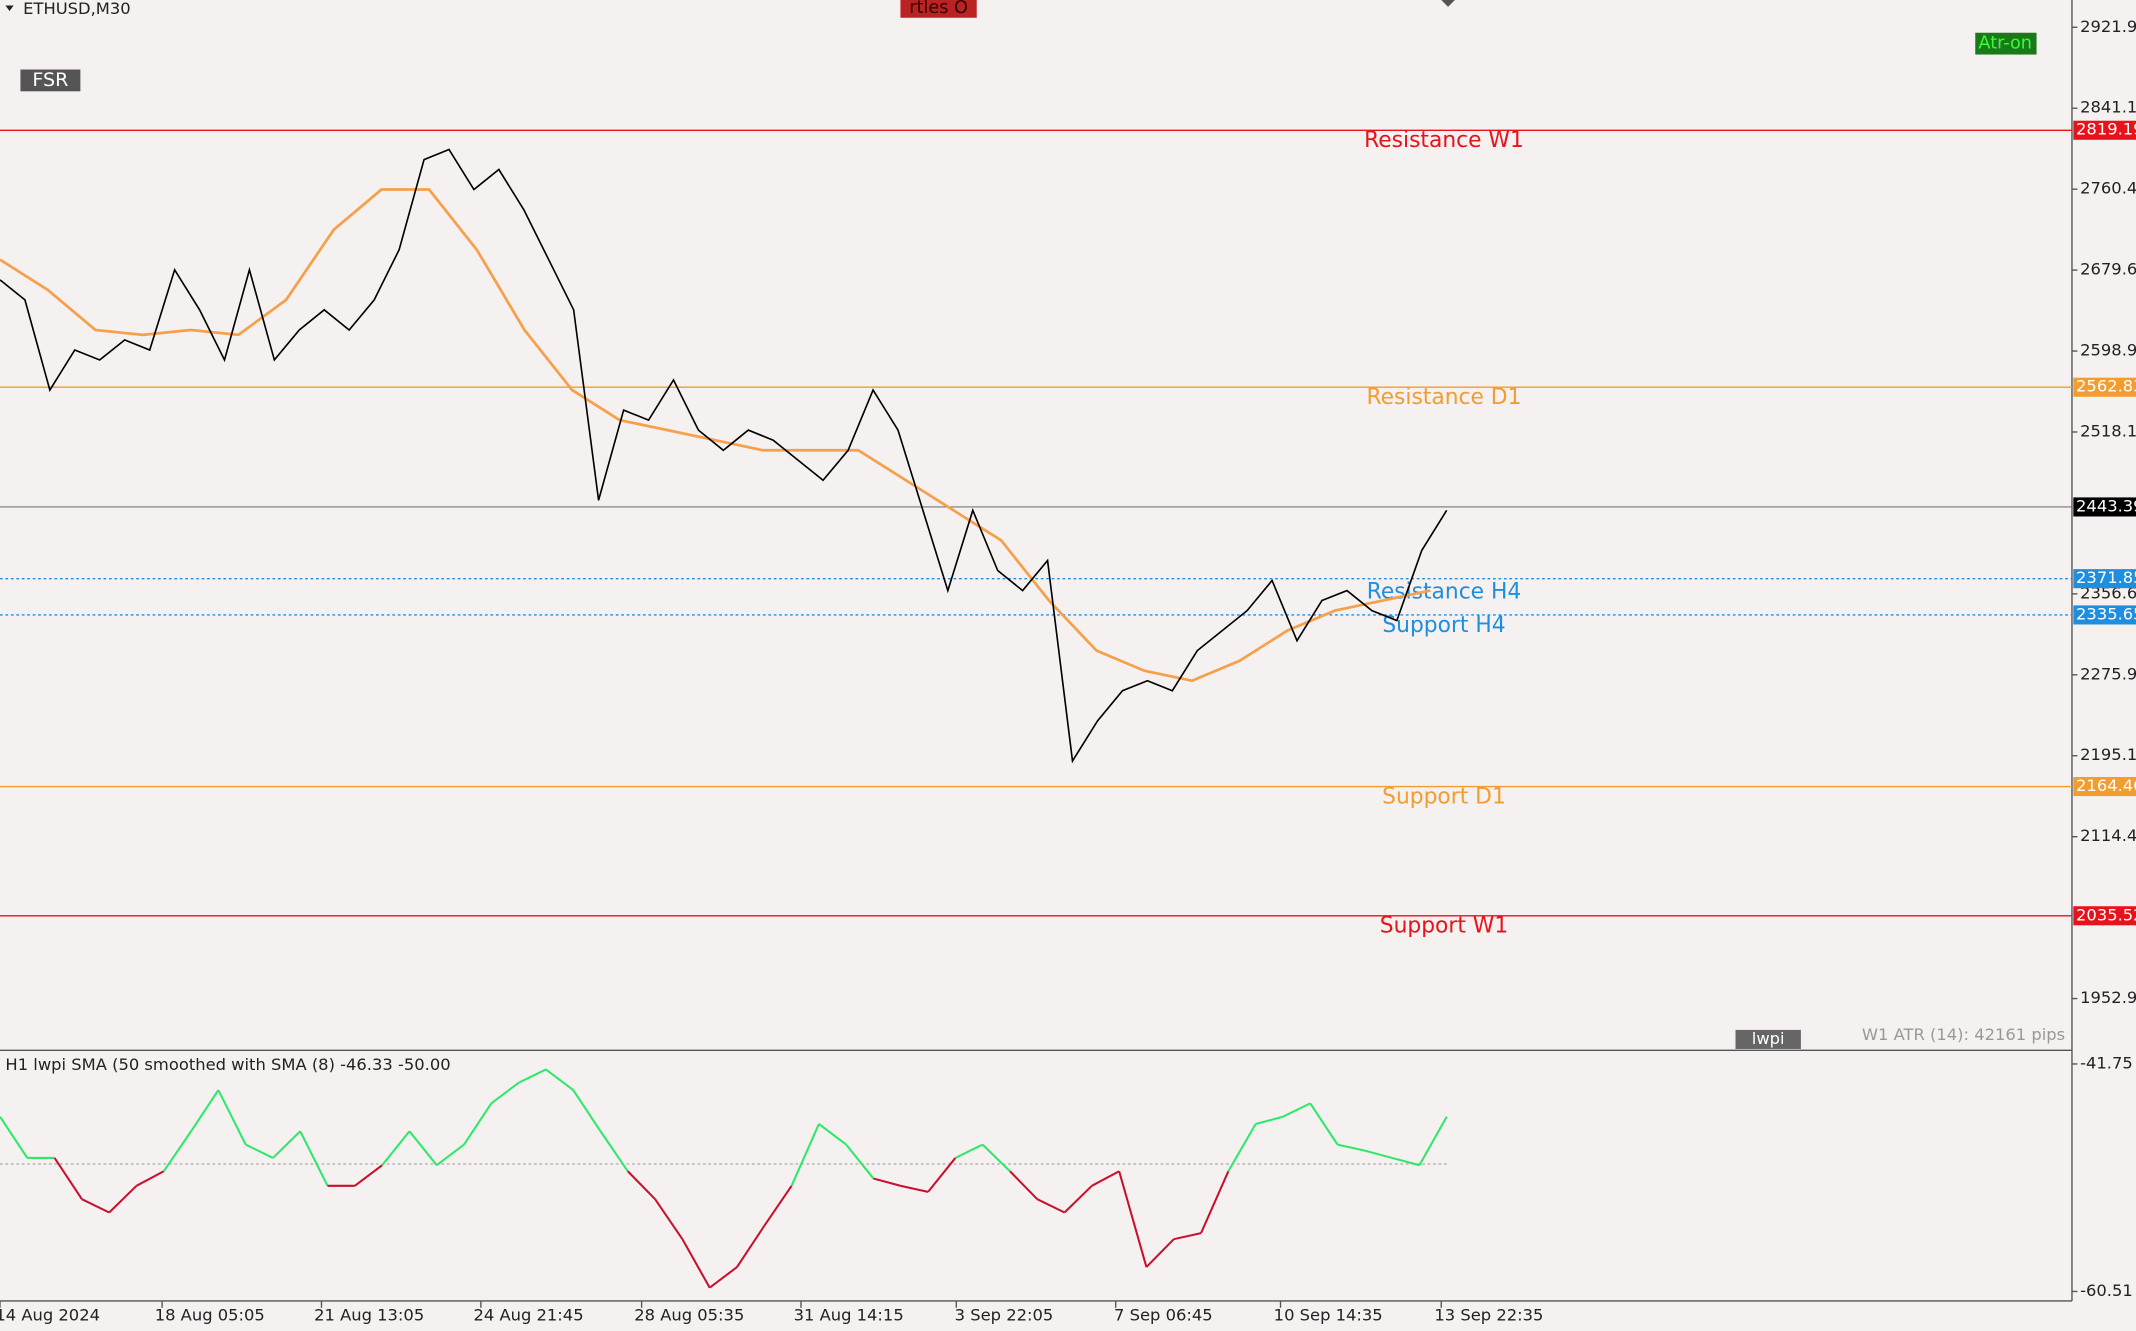 The height and width of the screenshot is (1331, 2136). I want to click on y-tick-label: 2518.17, so click(2108, 430).